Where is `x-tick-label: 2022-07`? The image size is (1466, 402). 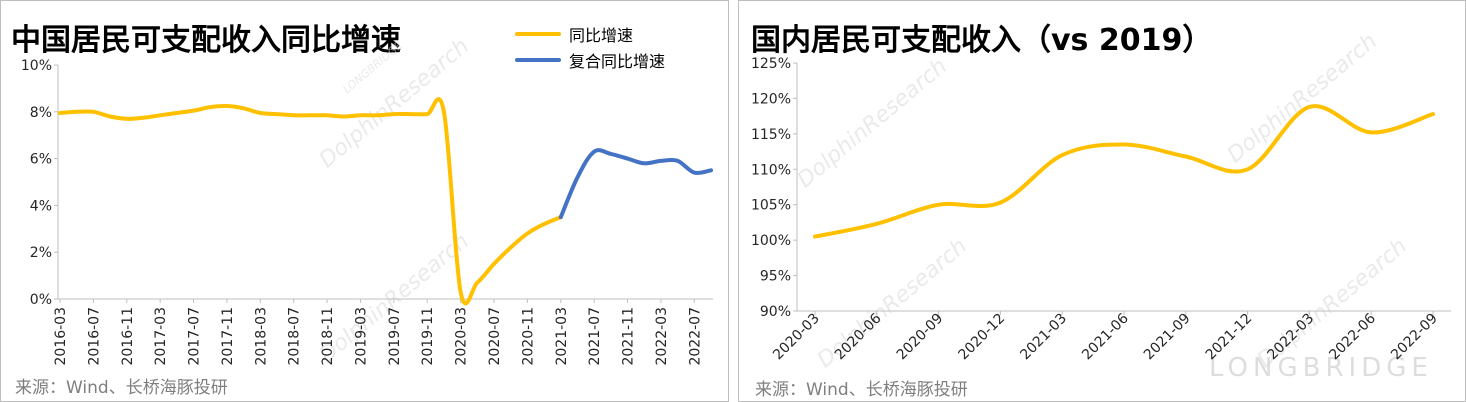 x-tick-label: 2022-07 is located at coordinates (695, 336).